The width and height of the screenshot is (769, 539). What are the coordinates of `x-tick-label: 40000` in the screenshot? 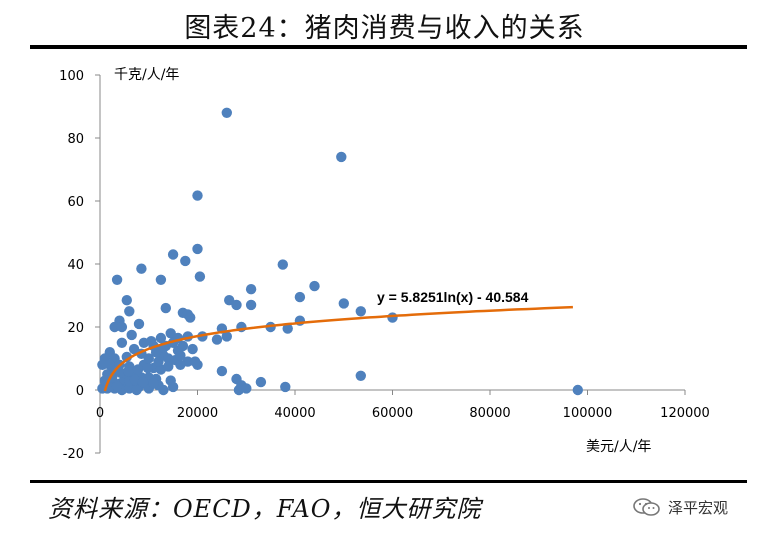 It's located at (294, 413).